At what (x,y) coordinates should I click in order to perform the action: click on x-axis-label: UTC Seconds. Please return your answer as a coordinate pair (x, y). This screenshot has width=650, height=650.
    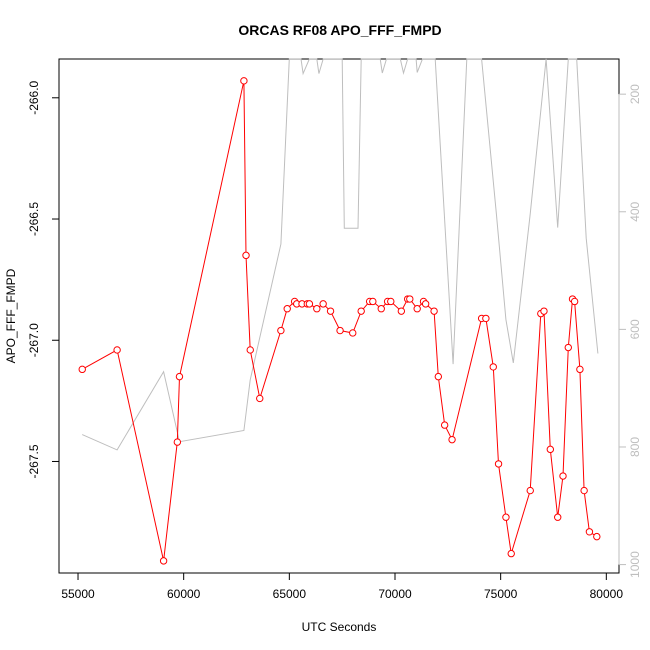
    Looking at the image, I should click on (339, 627).